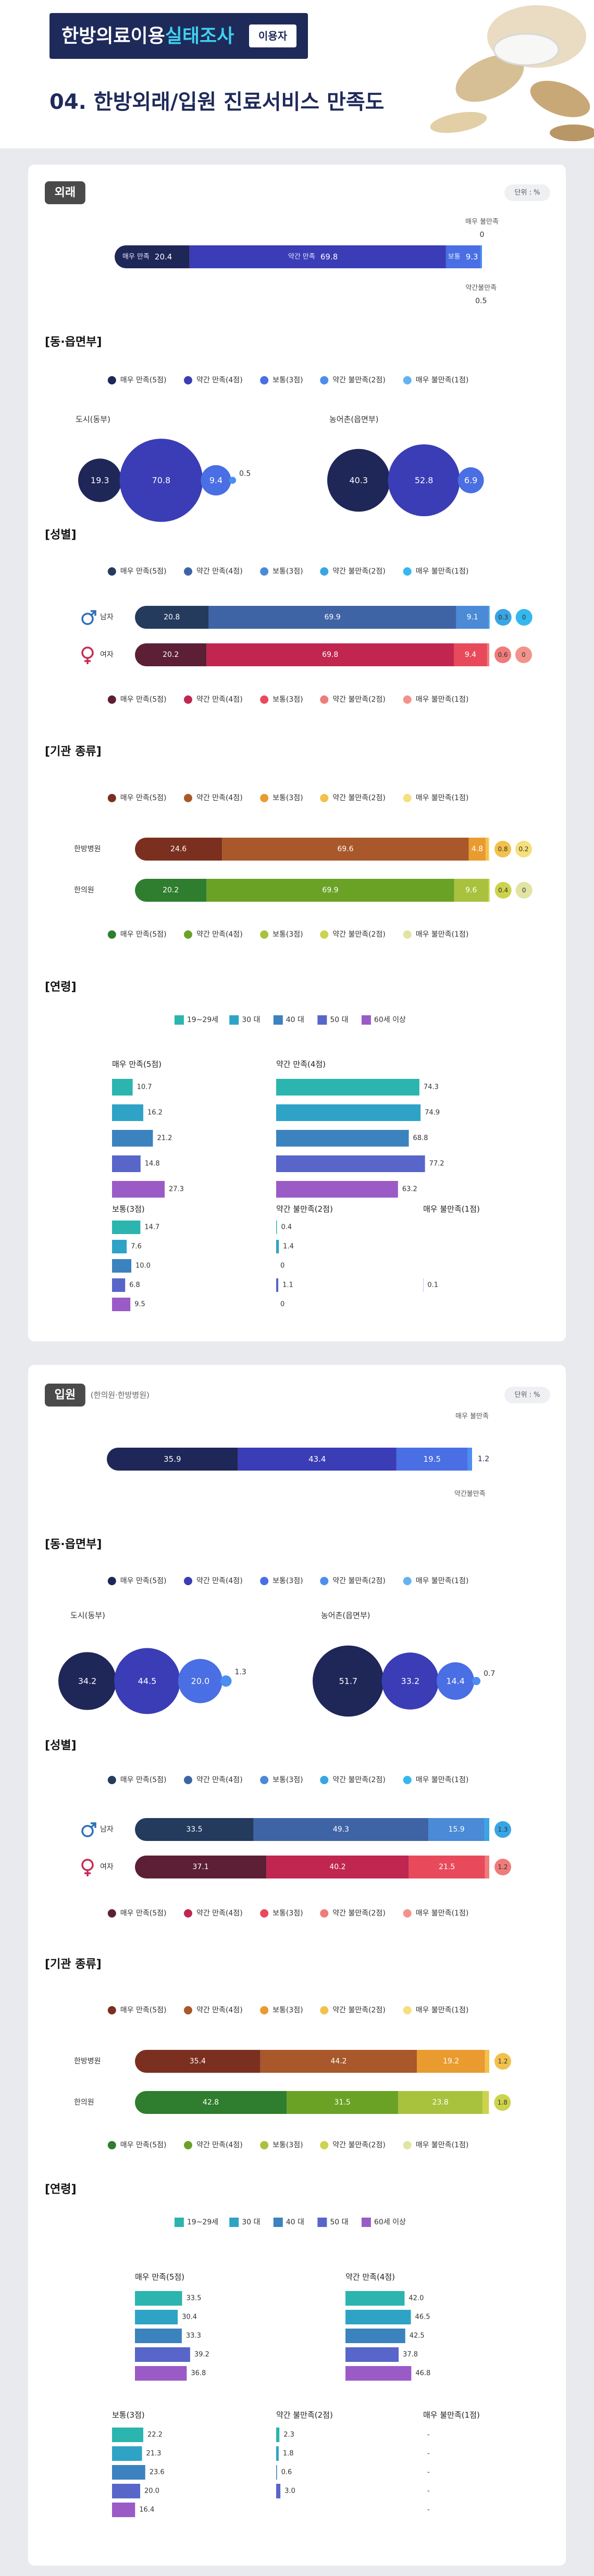  I want to click on subsection-title: [성별], so click(61, 535).